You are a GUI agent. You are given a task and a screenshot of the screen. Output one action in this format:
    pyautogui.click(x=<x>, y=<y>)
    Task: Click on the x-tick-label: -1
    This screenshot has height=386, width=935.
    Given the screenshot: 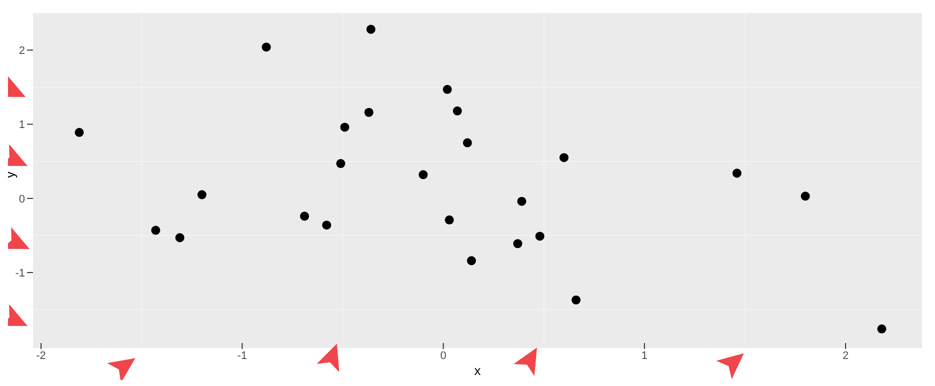 What is the action you would take?
    pyautogui.click(x=242, y=356)
    